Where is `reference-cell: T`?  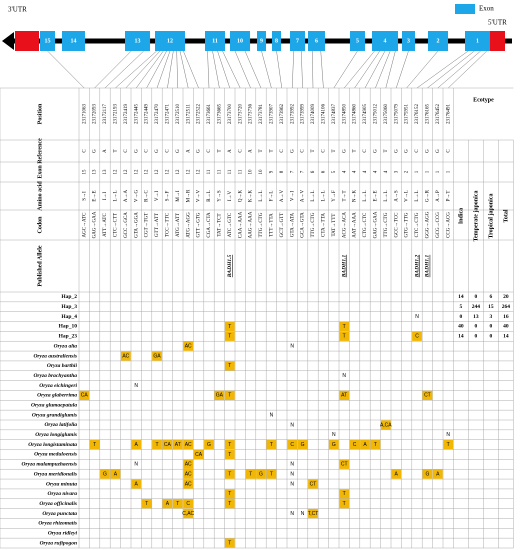 reference-cell: T is located at coordinates (386, 150).